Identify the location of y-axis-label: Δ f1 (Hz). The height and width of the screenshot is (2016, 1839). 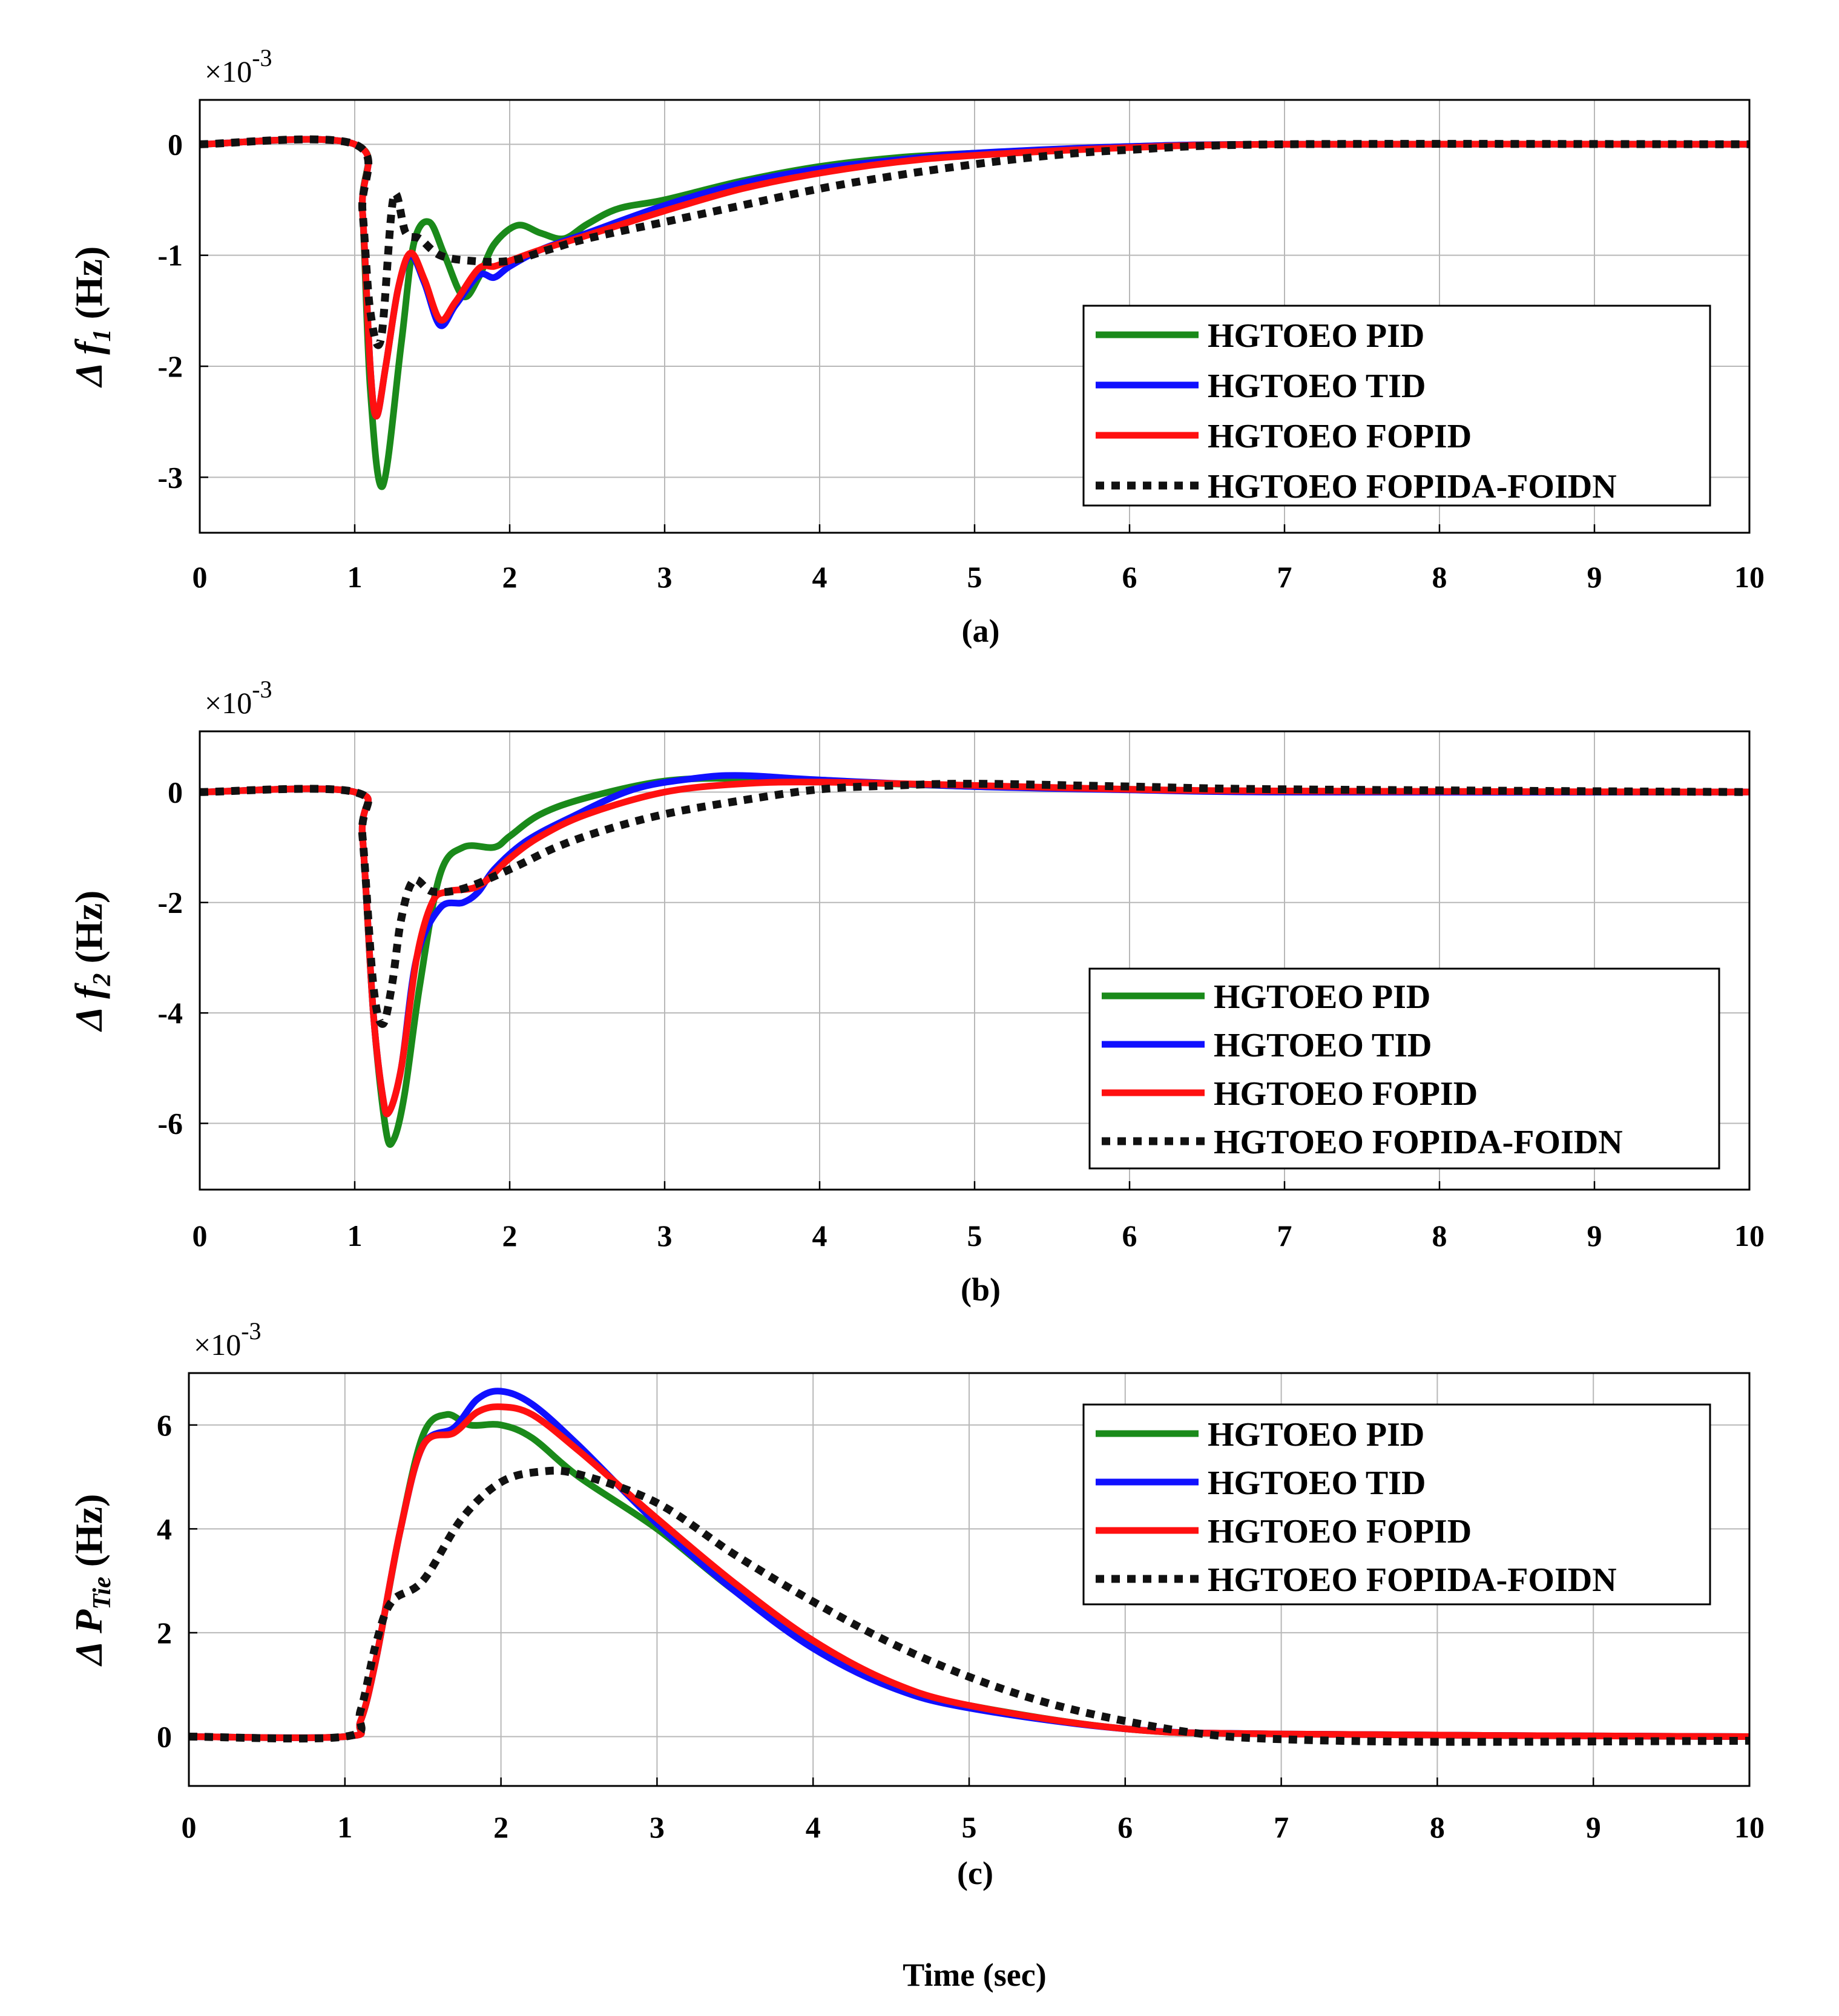
(91, 317).